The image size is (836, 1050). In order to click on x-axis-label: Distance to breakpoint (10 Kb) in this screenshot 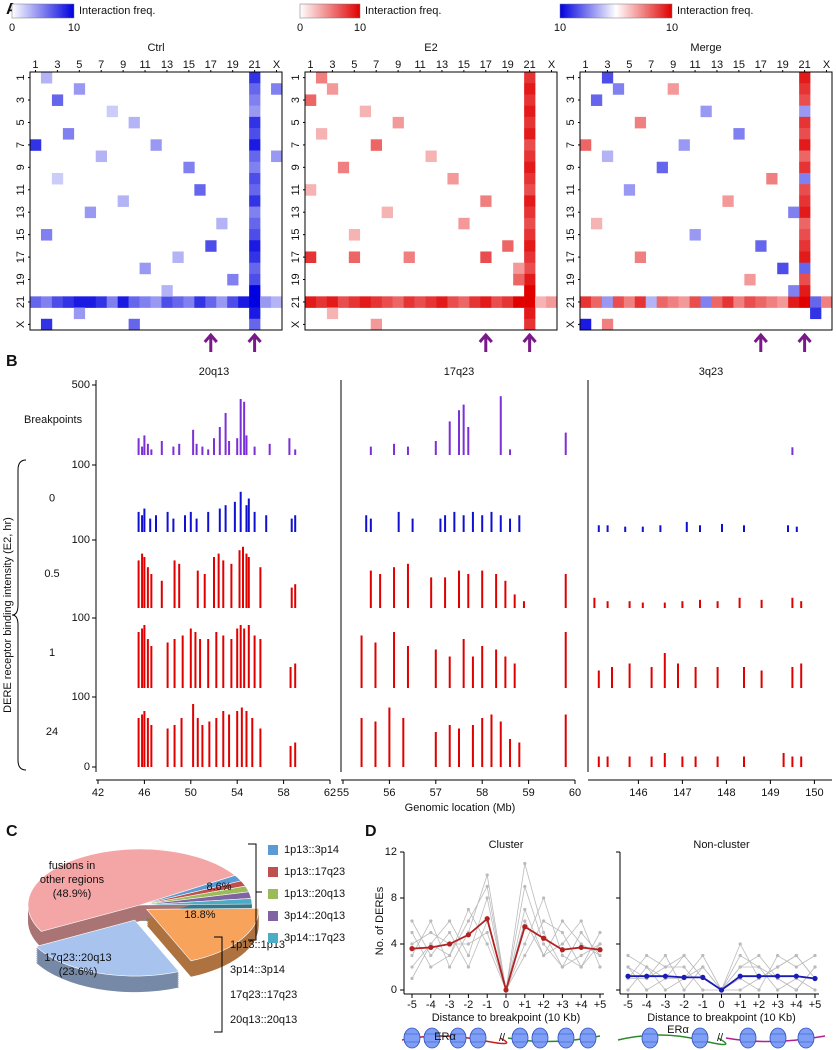, I will do `click(506, 1018)`.